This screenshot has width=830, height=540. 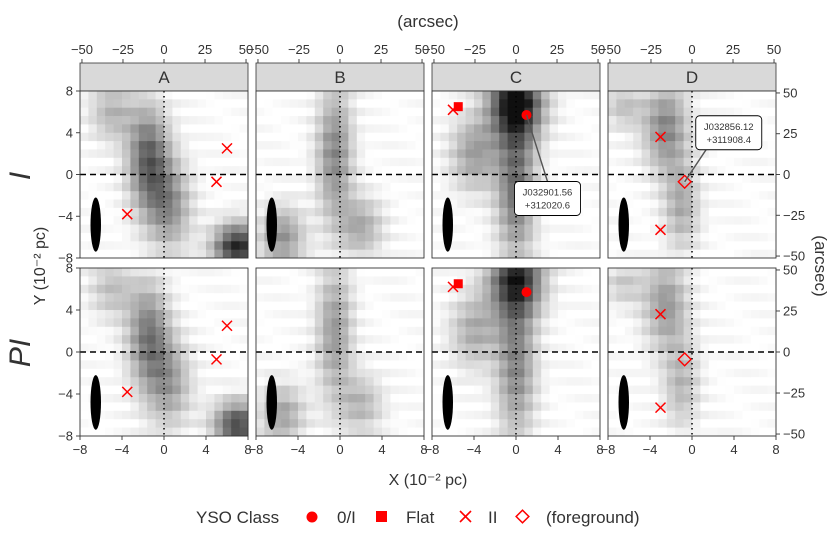 I want to click on source-ii-marker, so click(x=227, y=148).